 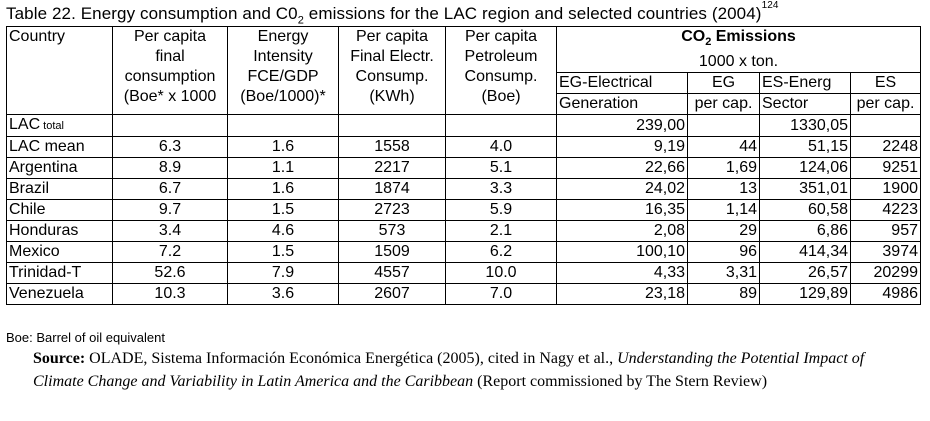 I want to click on cell-country: Honduras, so click(x=59, y=231).